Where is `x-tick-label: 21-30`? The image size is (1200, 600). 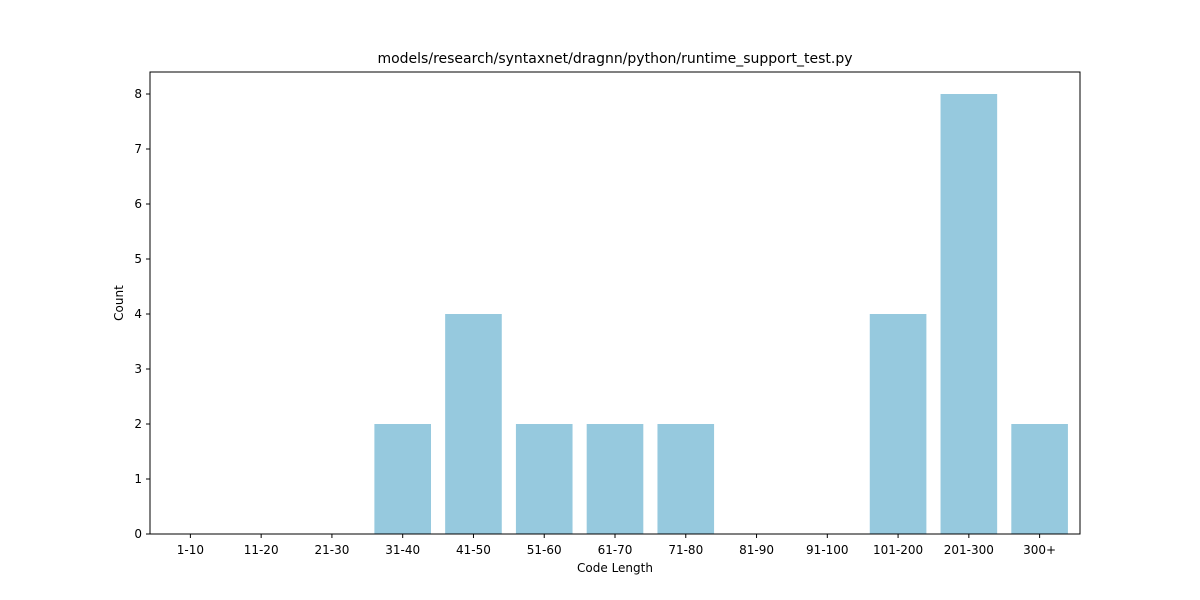
x-tick-label: 21-30 is located at coordinates (331, 550).